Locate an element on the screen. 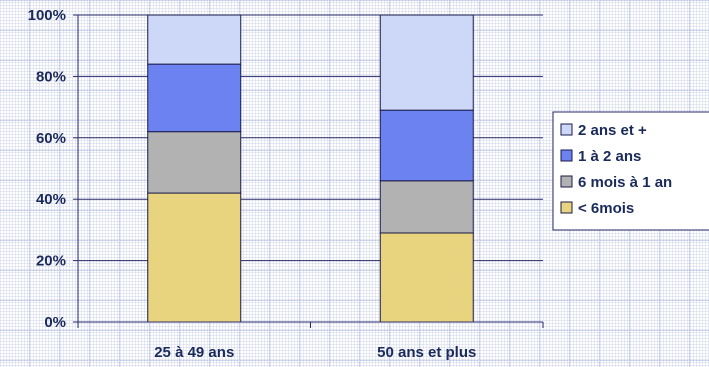  legend: 2 ans et + 1 à 2 ans 6 mois à 1 an < 6mois is located at coordinates (630, 171).